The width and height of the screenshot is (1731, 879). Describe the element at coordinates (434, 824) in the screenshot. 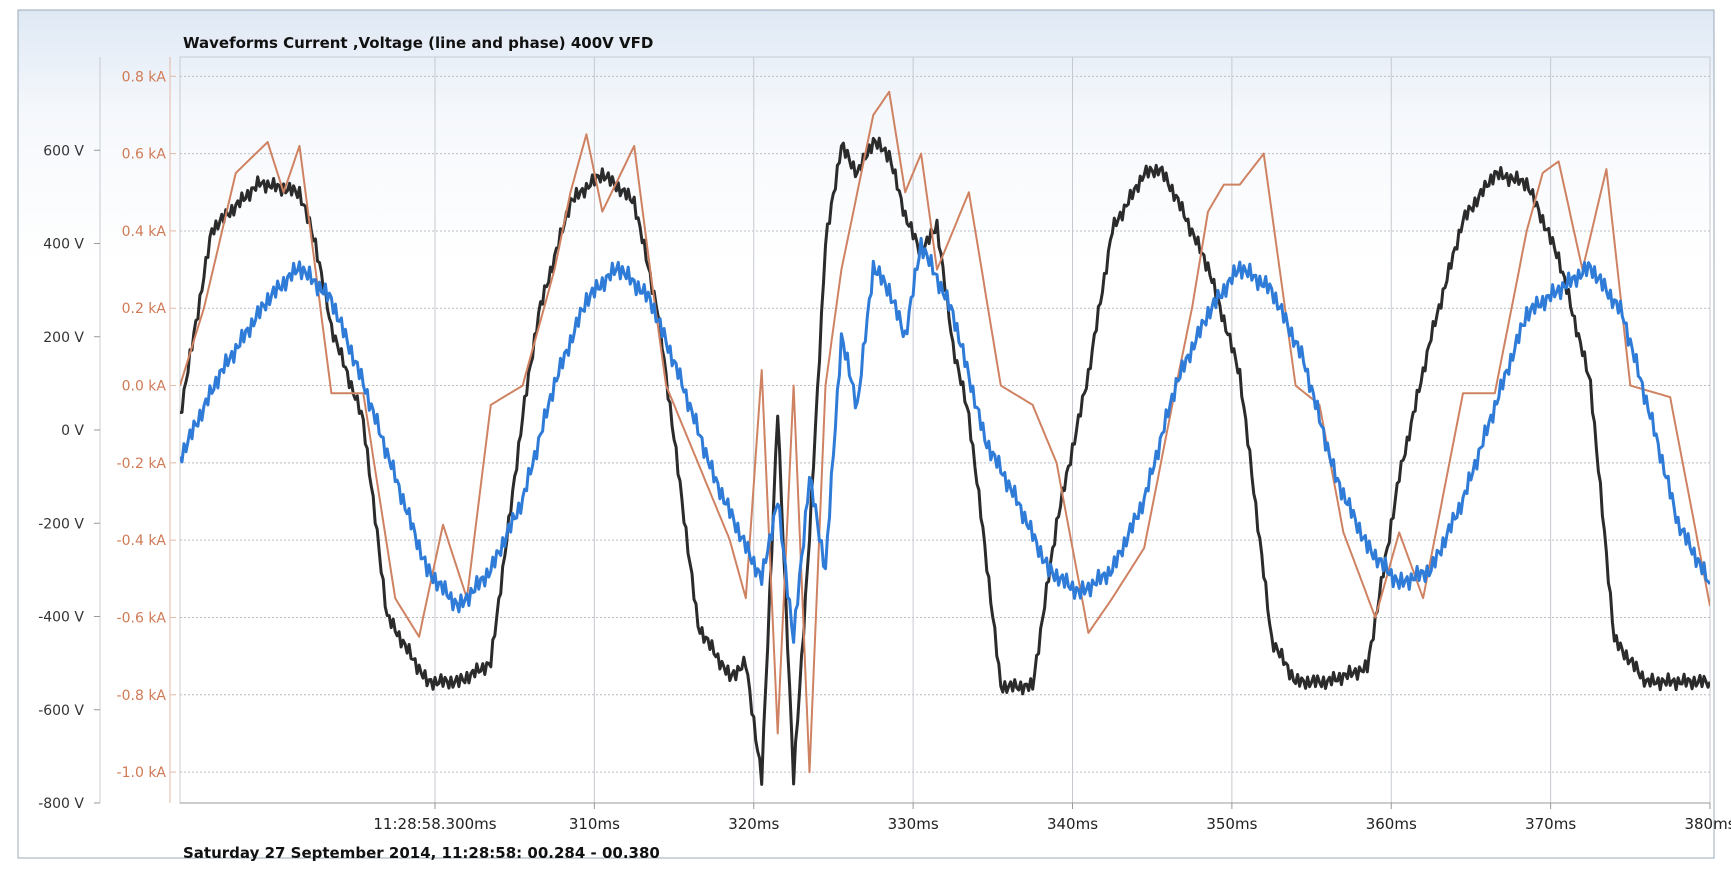

I see `time-tick-label: 11:28:58.300ms` at that location.